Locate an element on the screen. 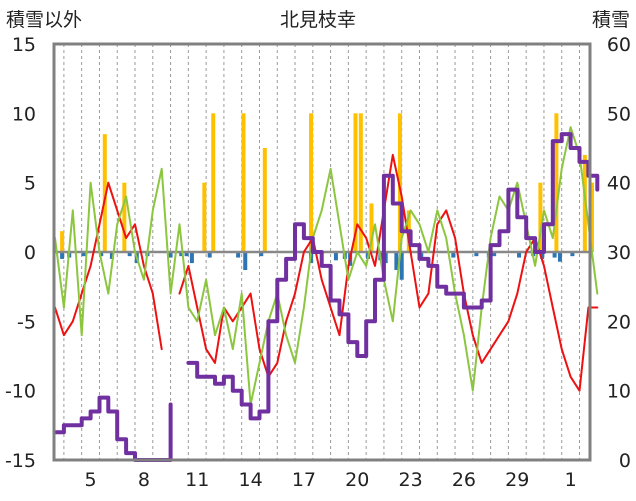  y-left-tick-label: 10 is located at coordinates (24, 114).